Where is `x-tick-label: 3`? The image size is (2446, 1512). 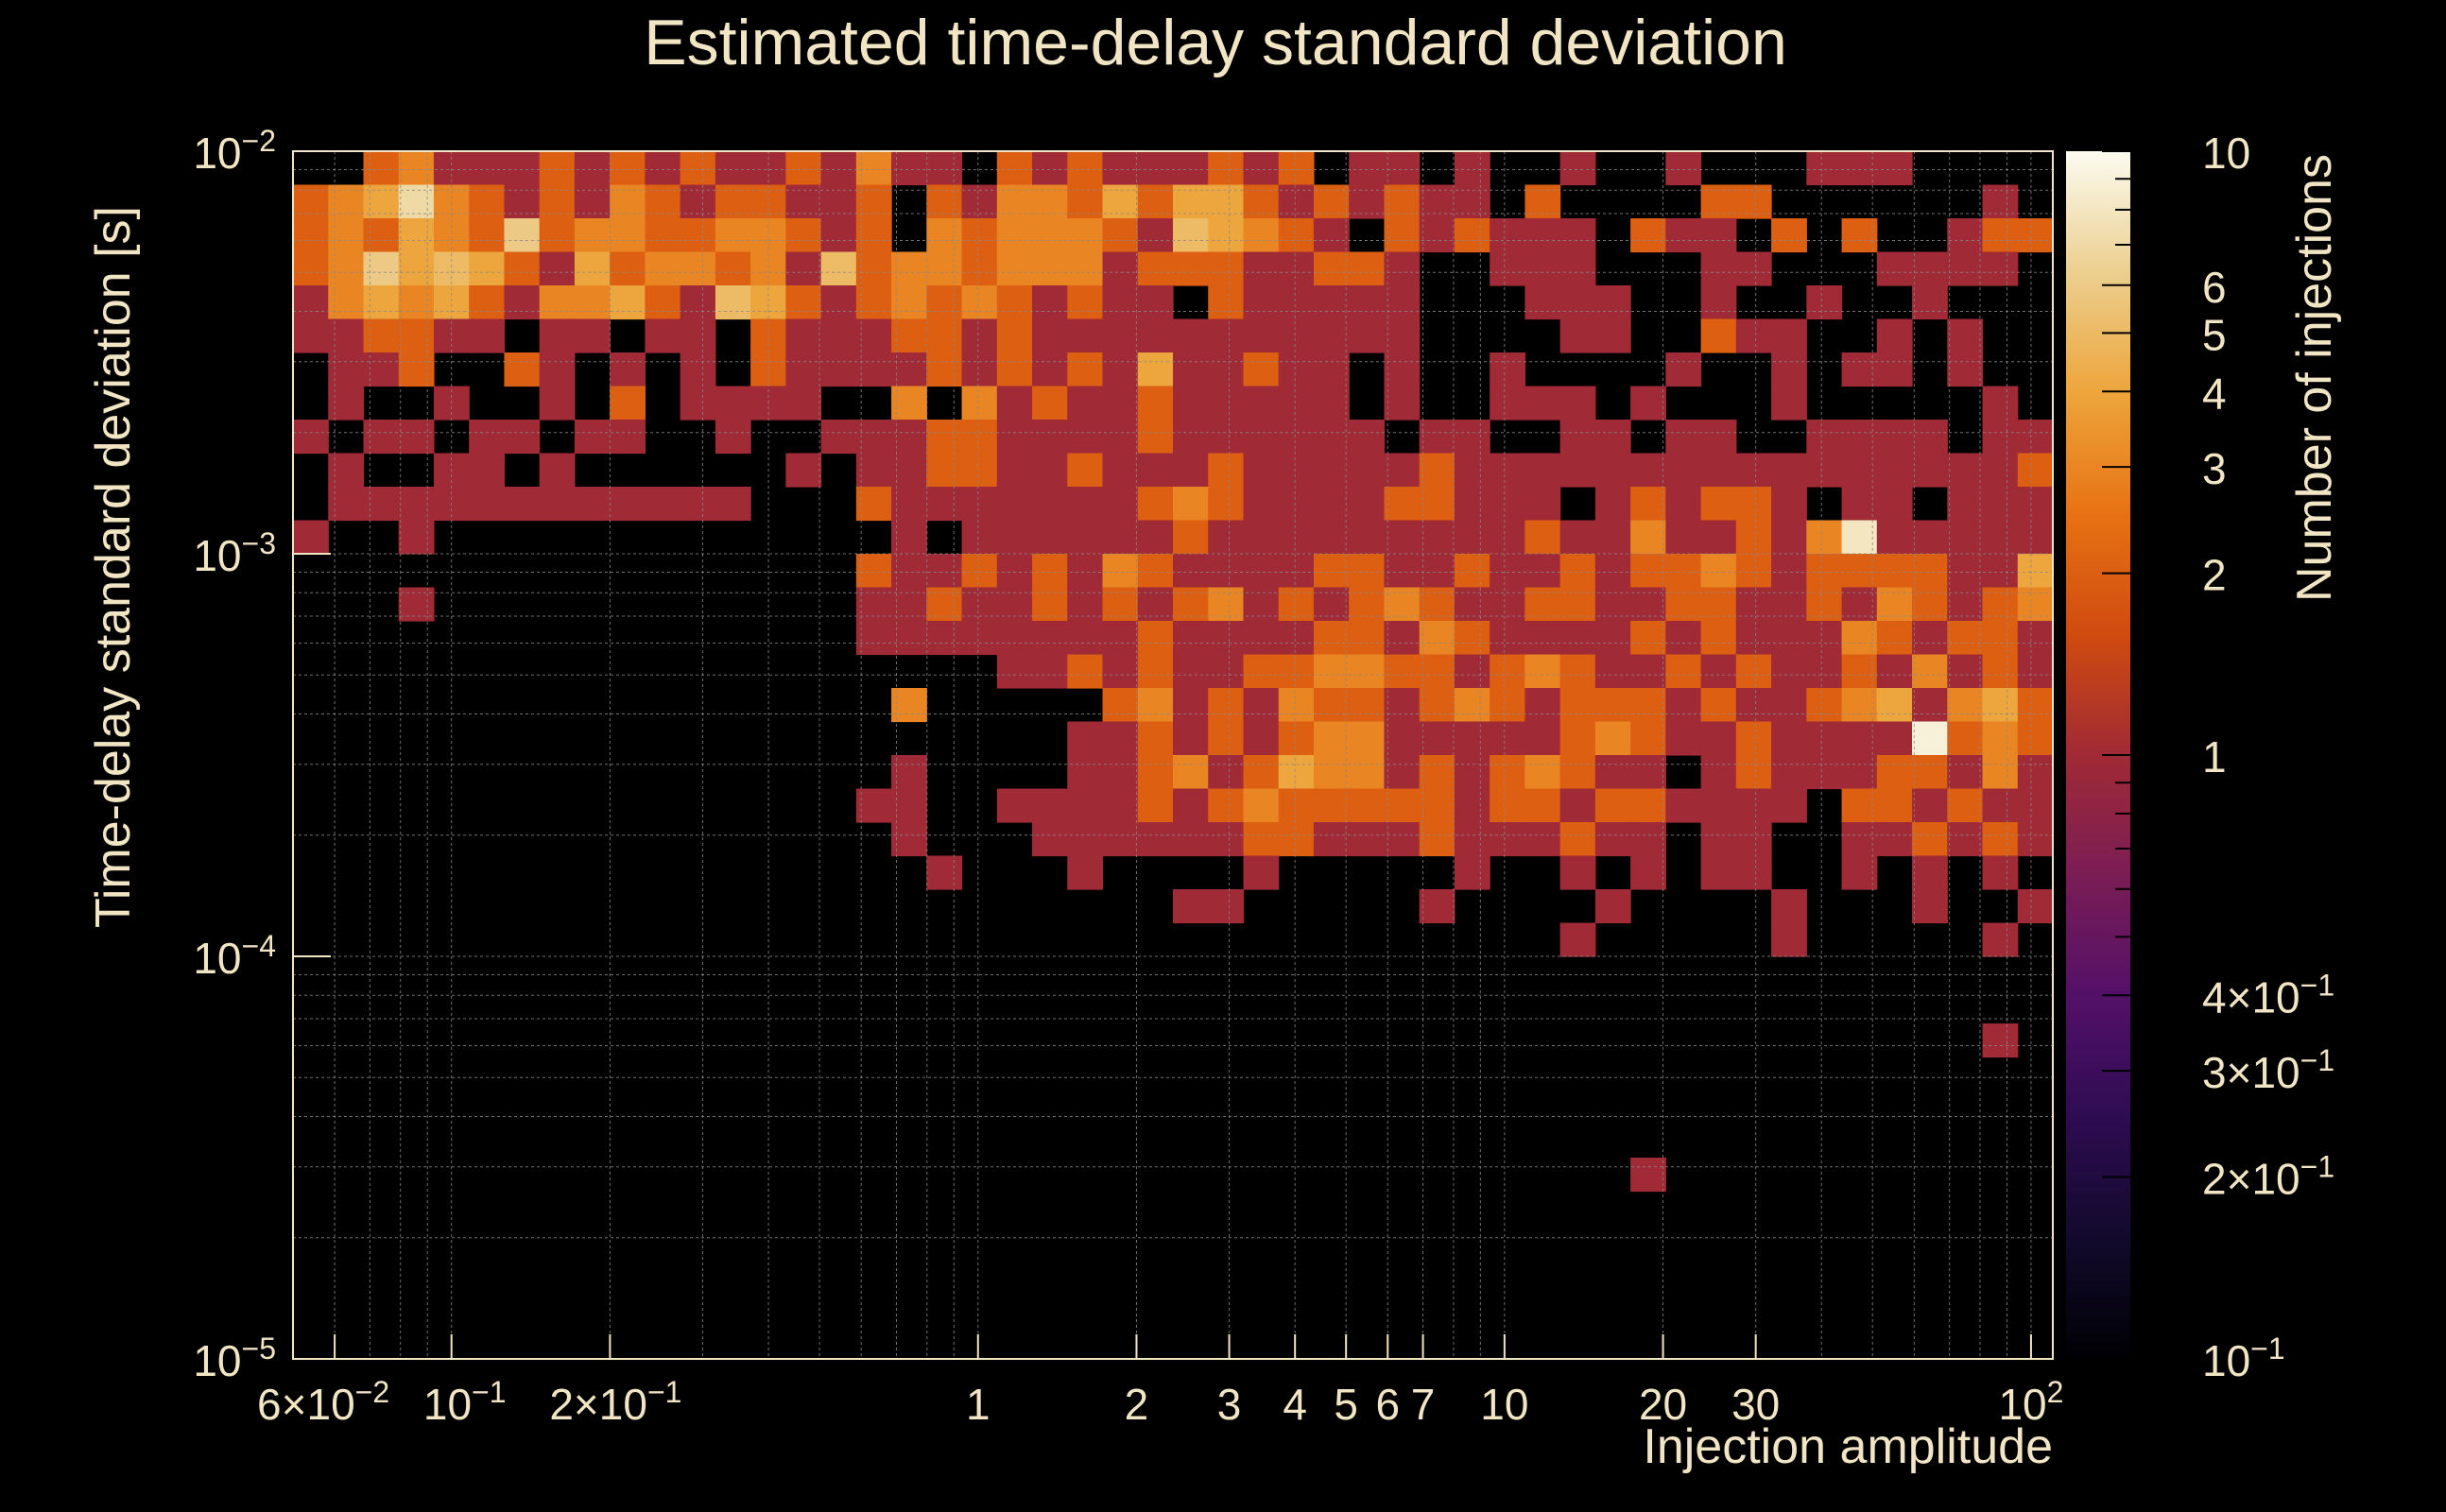
x-tick-label: 3 is located at coordinates (1229, 1404).